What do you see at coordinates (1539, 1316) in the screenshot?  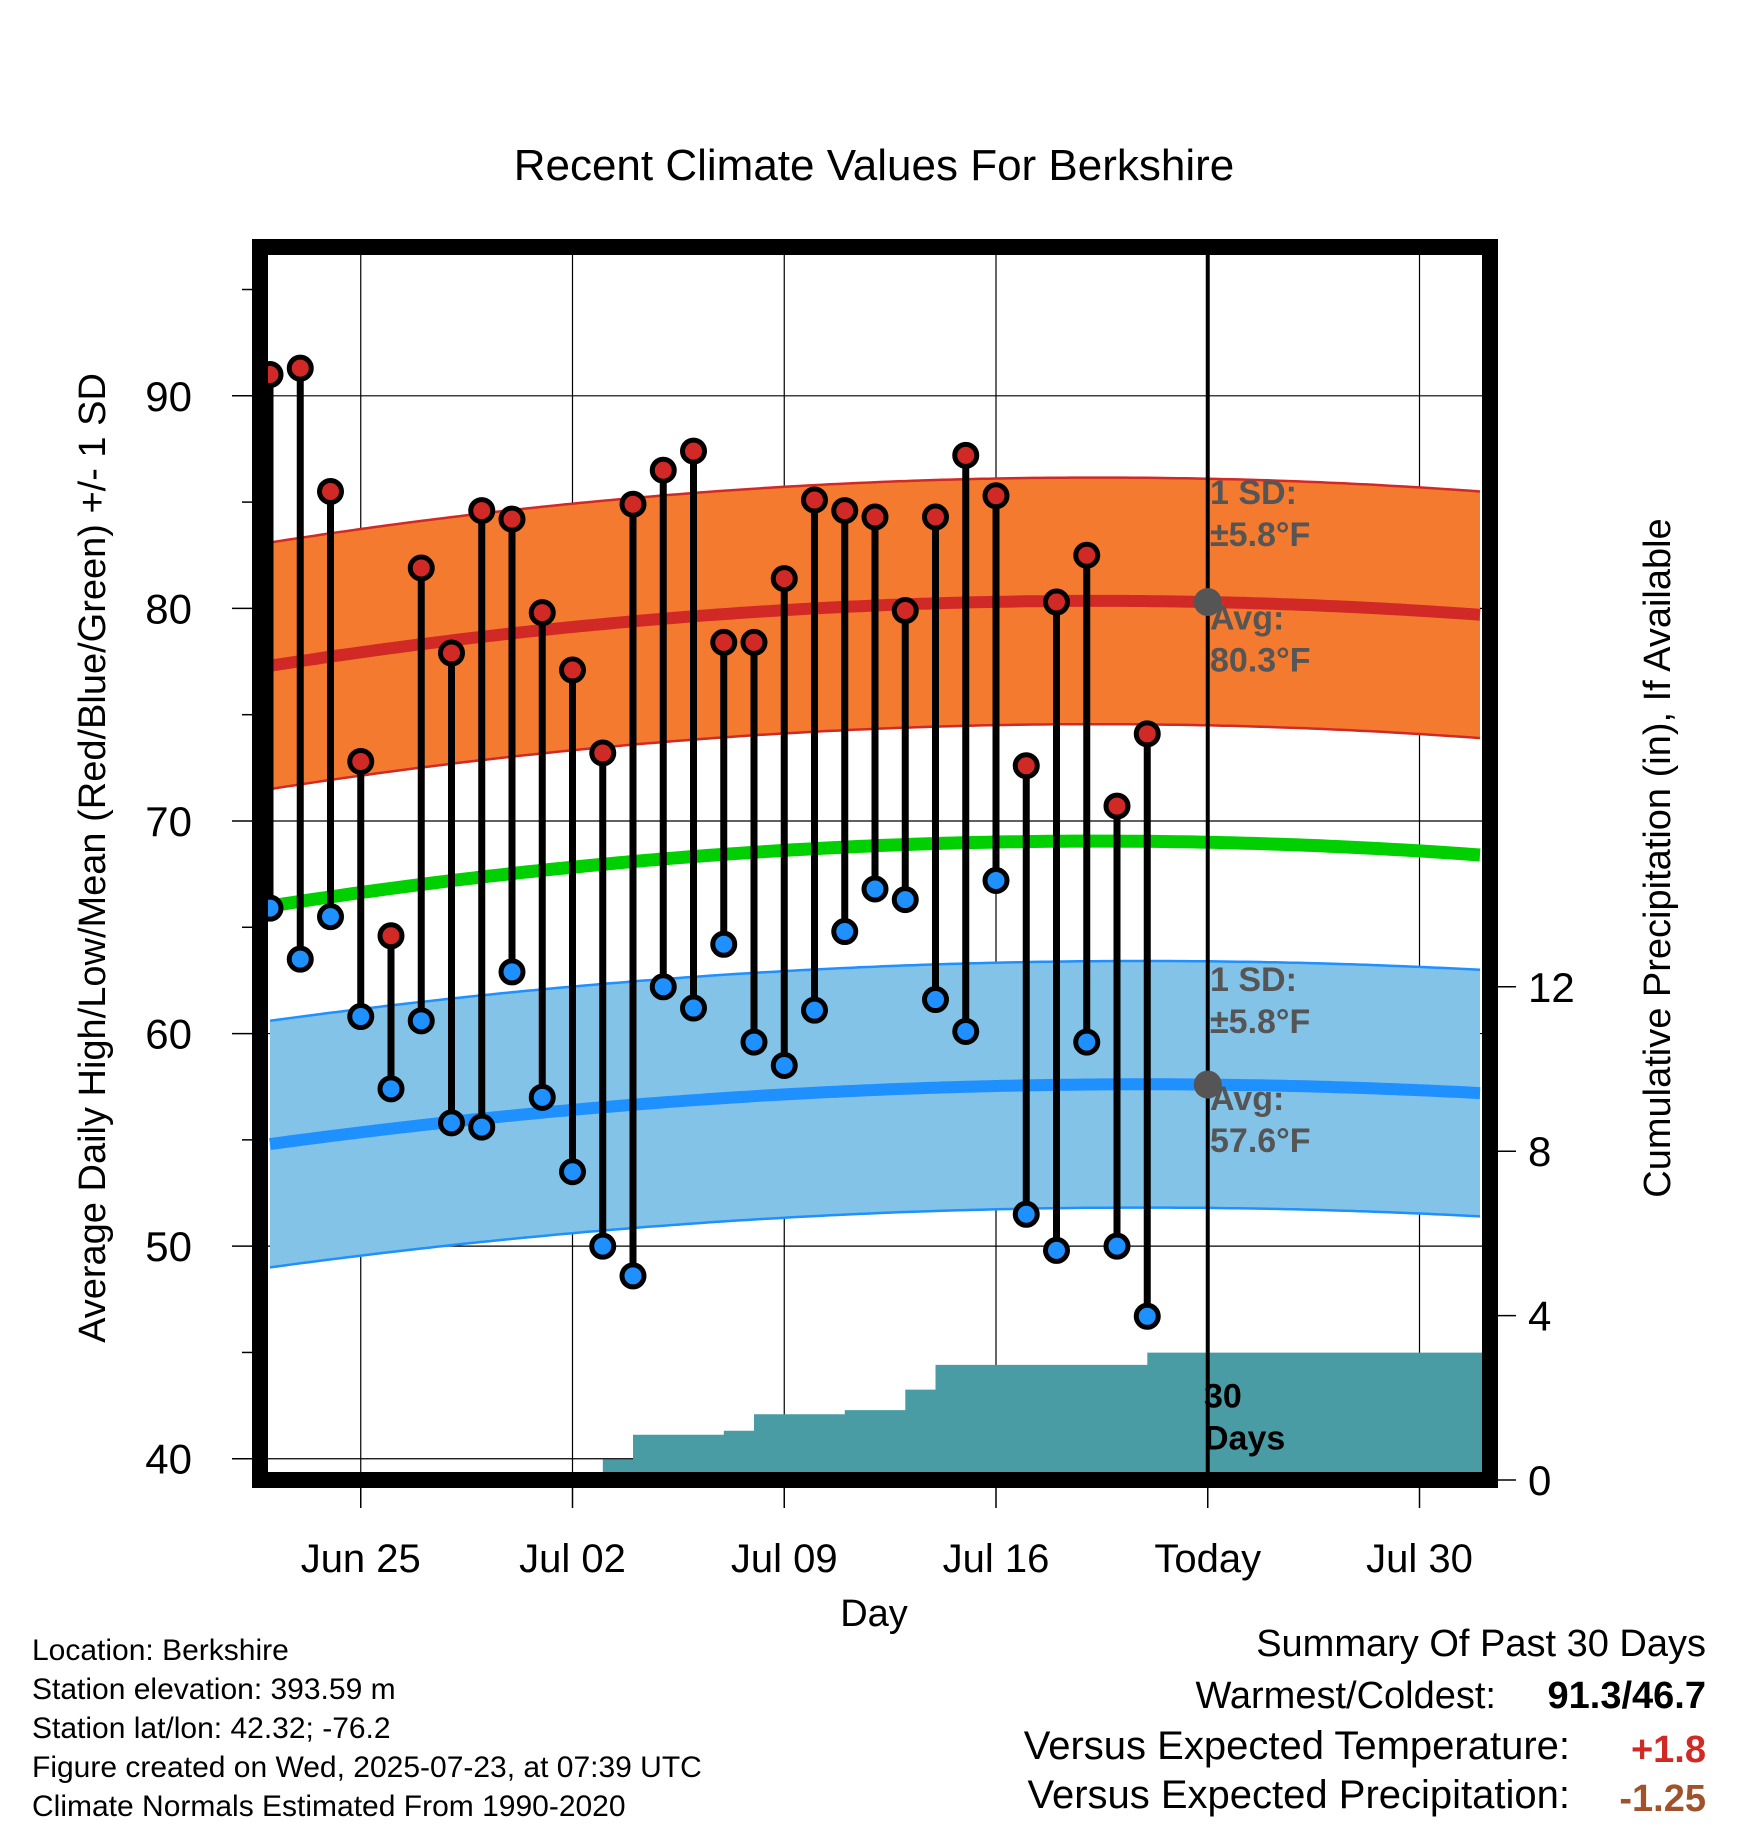 I see `y2-tick-label: 4` at bounding box center [1539, 1316].